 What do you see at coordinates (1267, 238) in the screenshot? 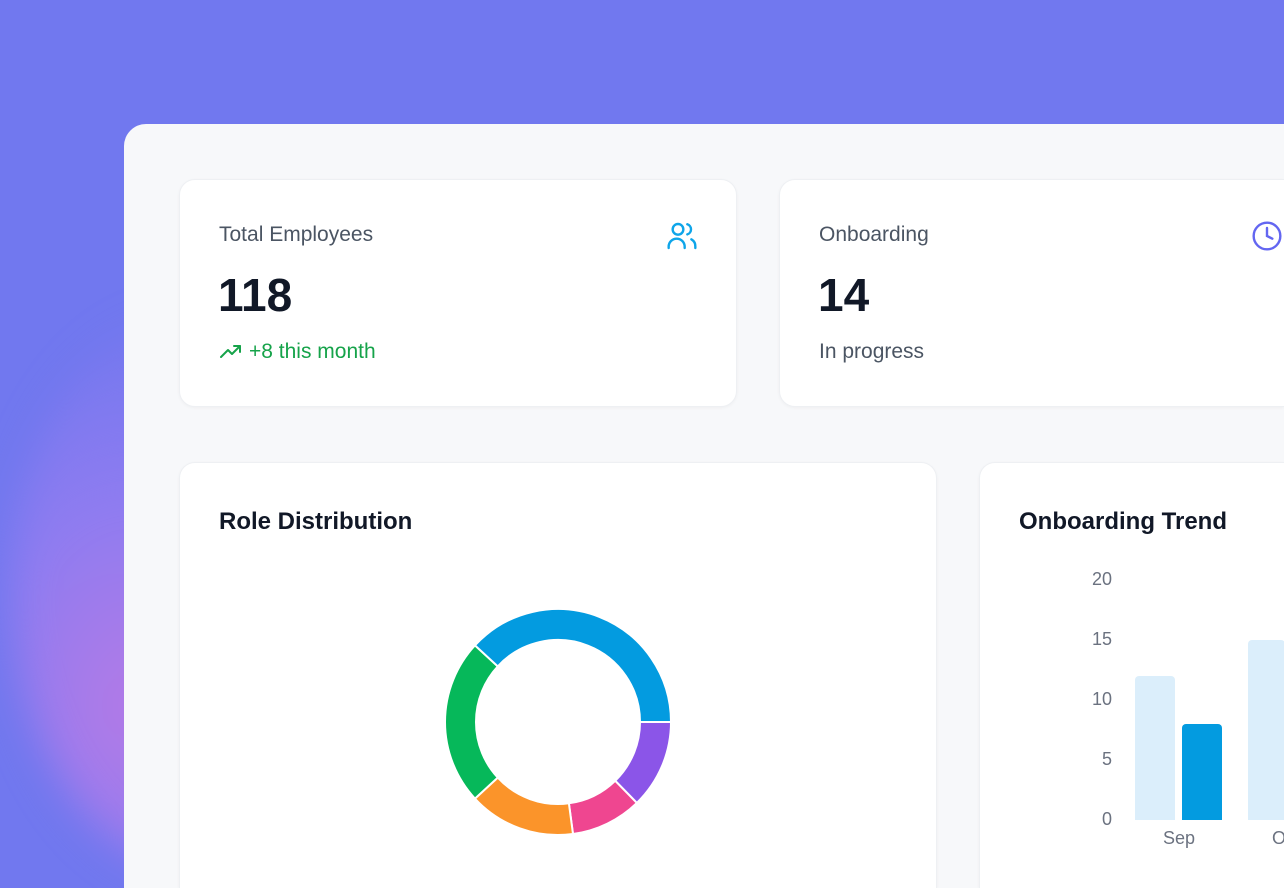
I see `clock-icon` at bounding box center [1267, 238].